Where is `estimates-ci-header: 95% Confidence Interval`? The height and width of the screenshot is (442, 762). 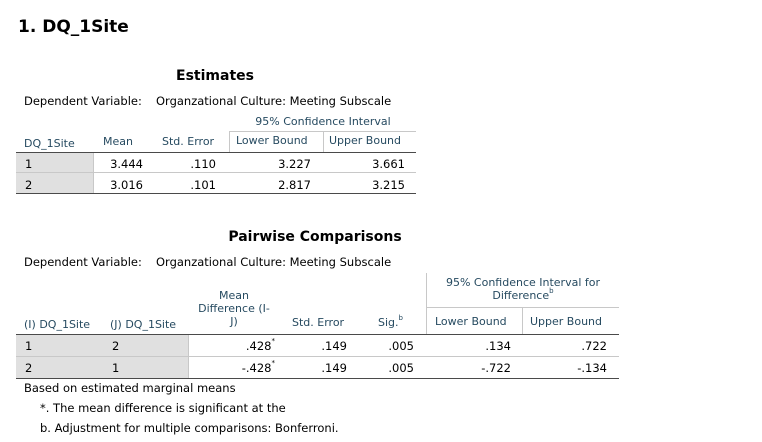
estimates-ci-header: 95% Confidence Interval is located at coordinates (323, 121).